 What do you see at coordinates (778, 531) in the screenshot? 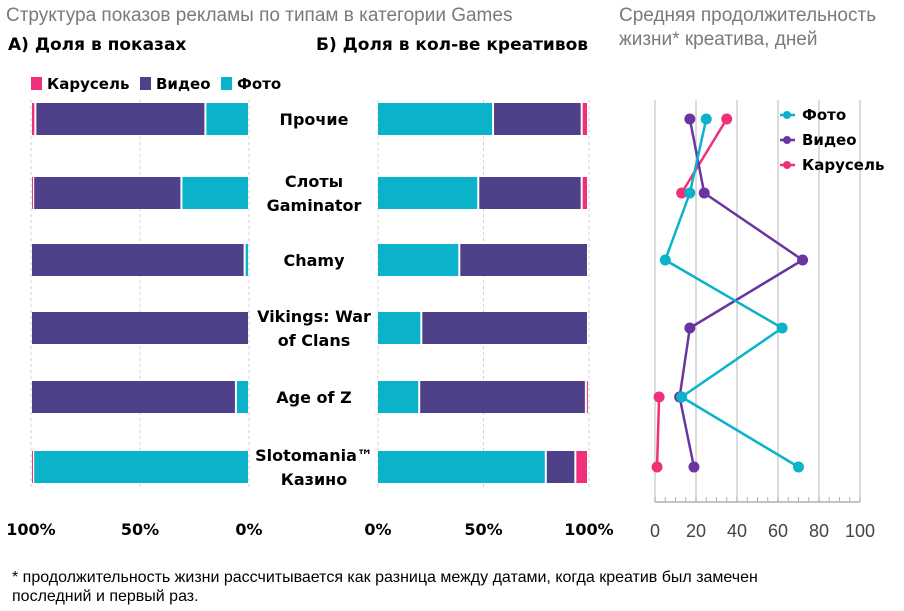
I see `panel-c-tick-60: 60` at bounding box center [778, 531].